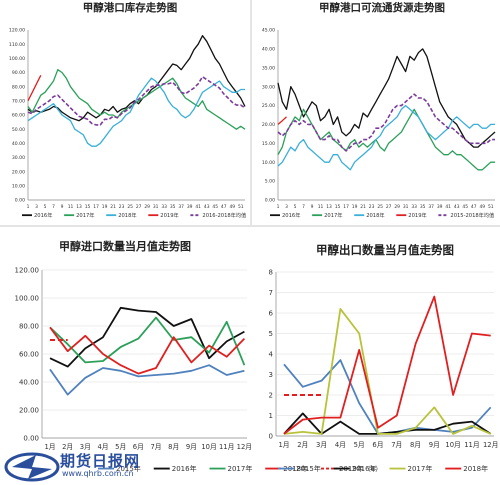  I want to click on watermark-logo, so click(32, 467).